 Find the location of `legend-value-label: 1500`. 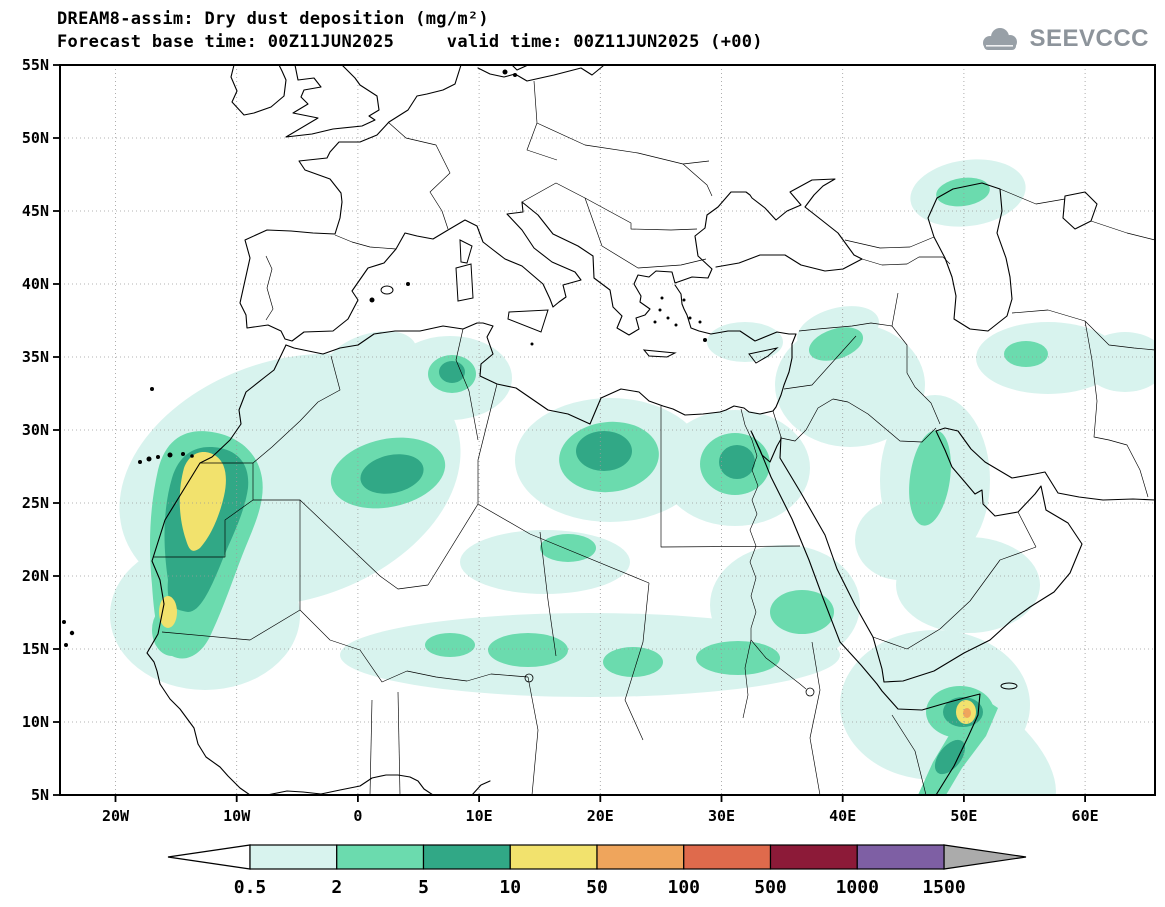

legend-value-label: 1500 is located at coordinates (943, 887).